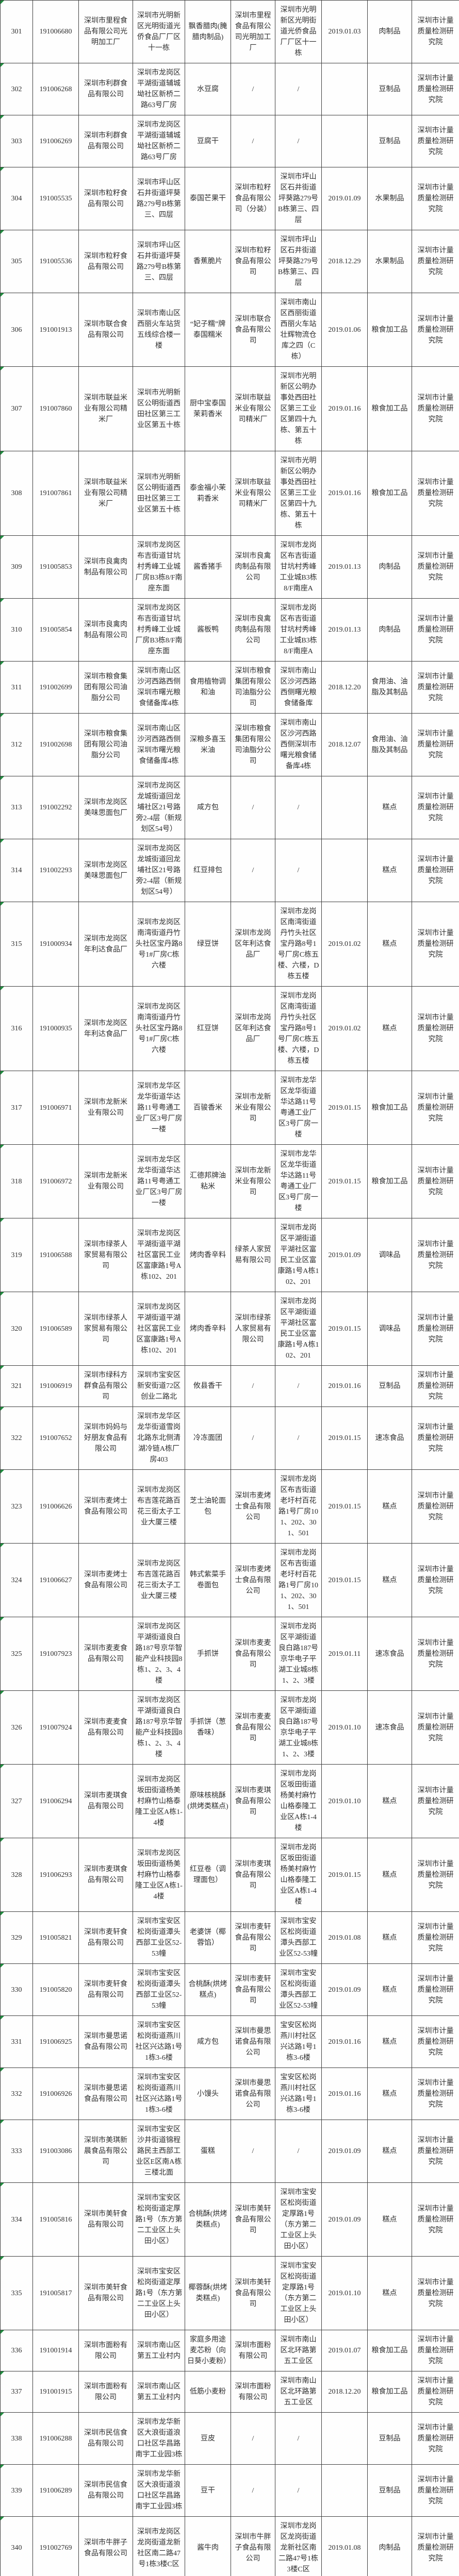 Image resolution: width=459 pixels, height=2576 pixels. I want to click on food-category-cell: 肉制品, so click(389, 630).